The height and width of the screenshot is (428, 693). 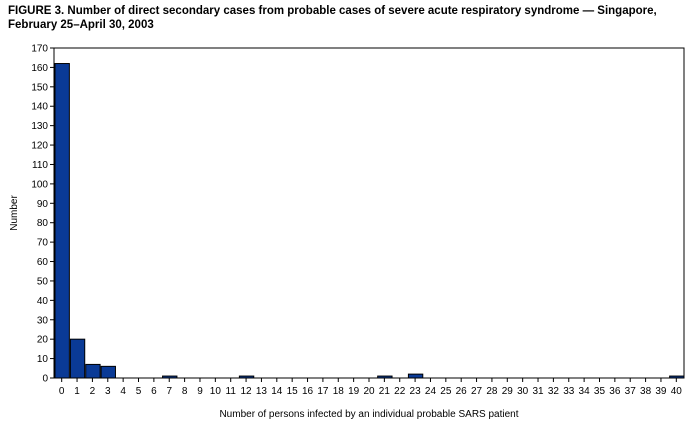 I want to click on y-tick-label: 60, so click(x=43, y=262).